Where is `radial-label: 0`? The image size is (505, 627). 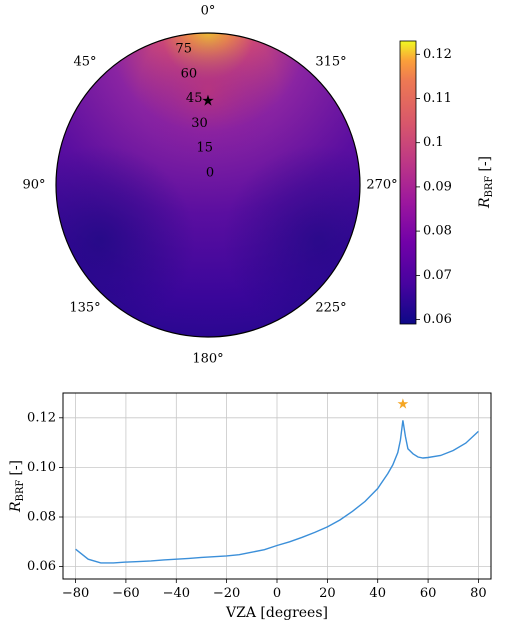 radial-label: 0 is located at coordinates (210, 173).